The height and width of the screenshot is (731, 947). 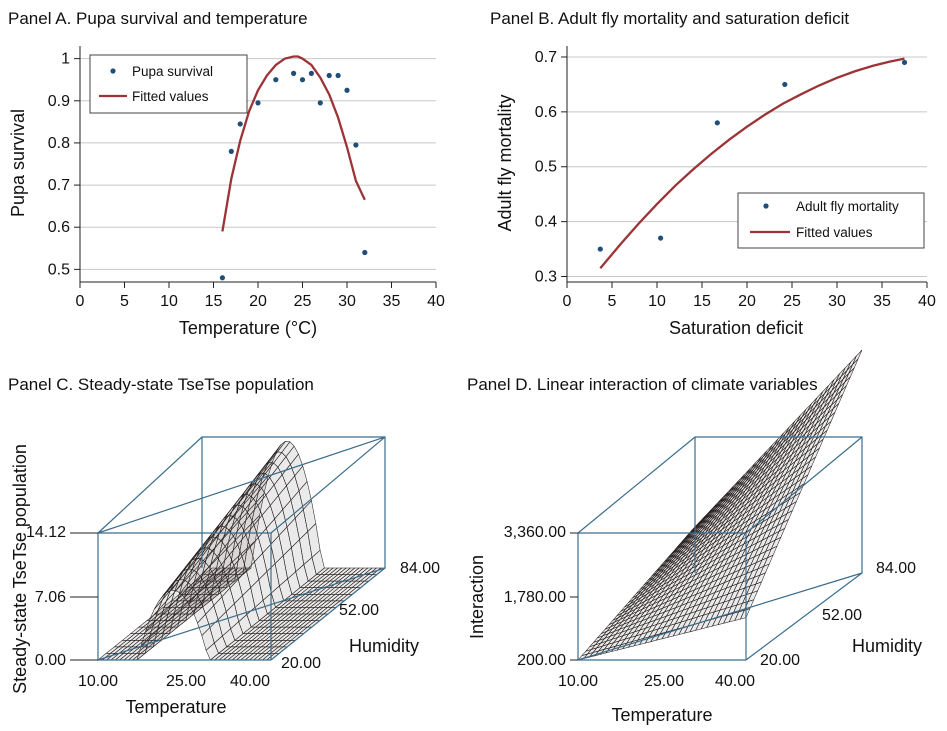 I want to click on y-tick-label: 1, so click(x=65, y=59).